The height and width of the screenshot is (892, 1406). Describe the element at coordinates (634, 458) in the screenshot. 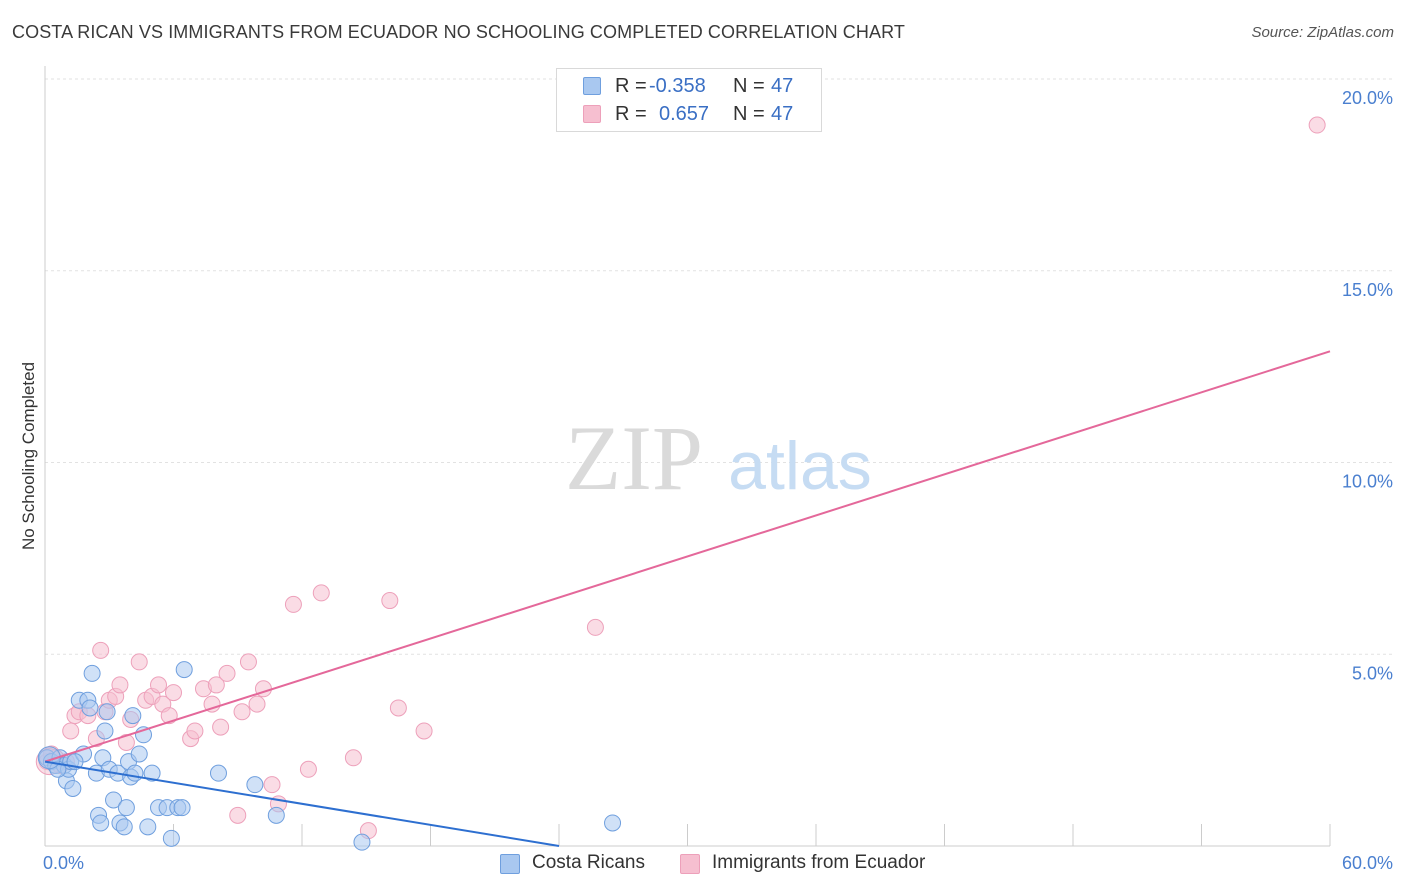

I see `watermark-zip: ZIP` at that location.